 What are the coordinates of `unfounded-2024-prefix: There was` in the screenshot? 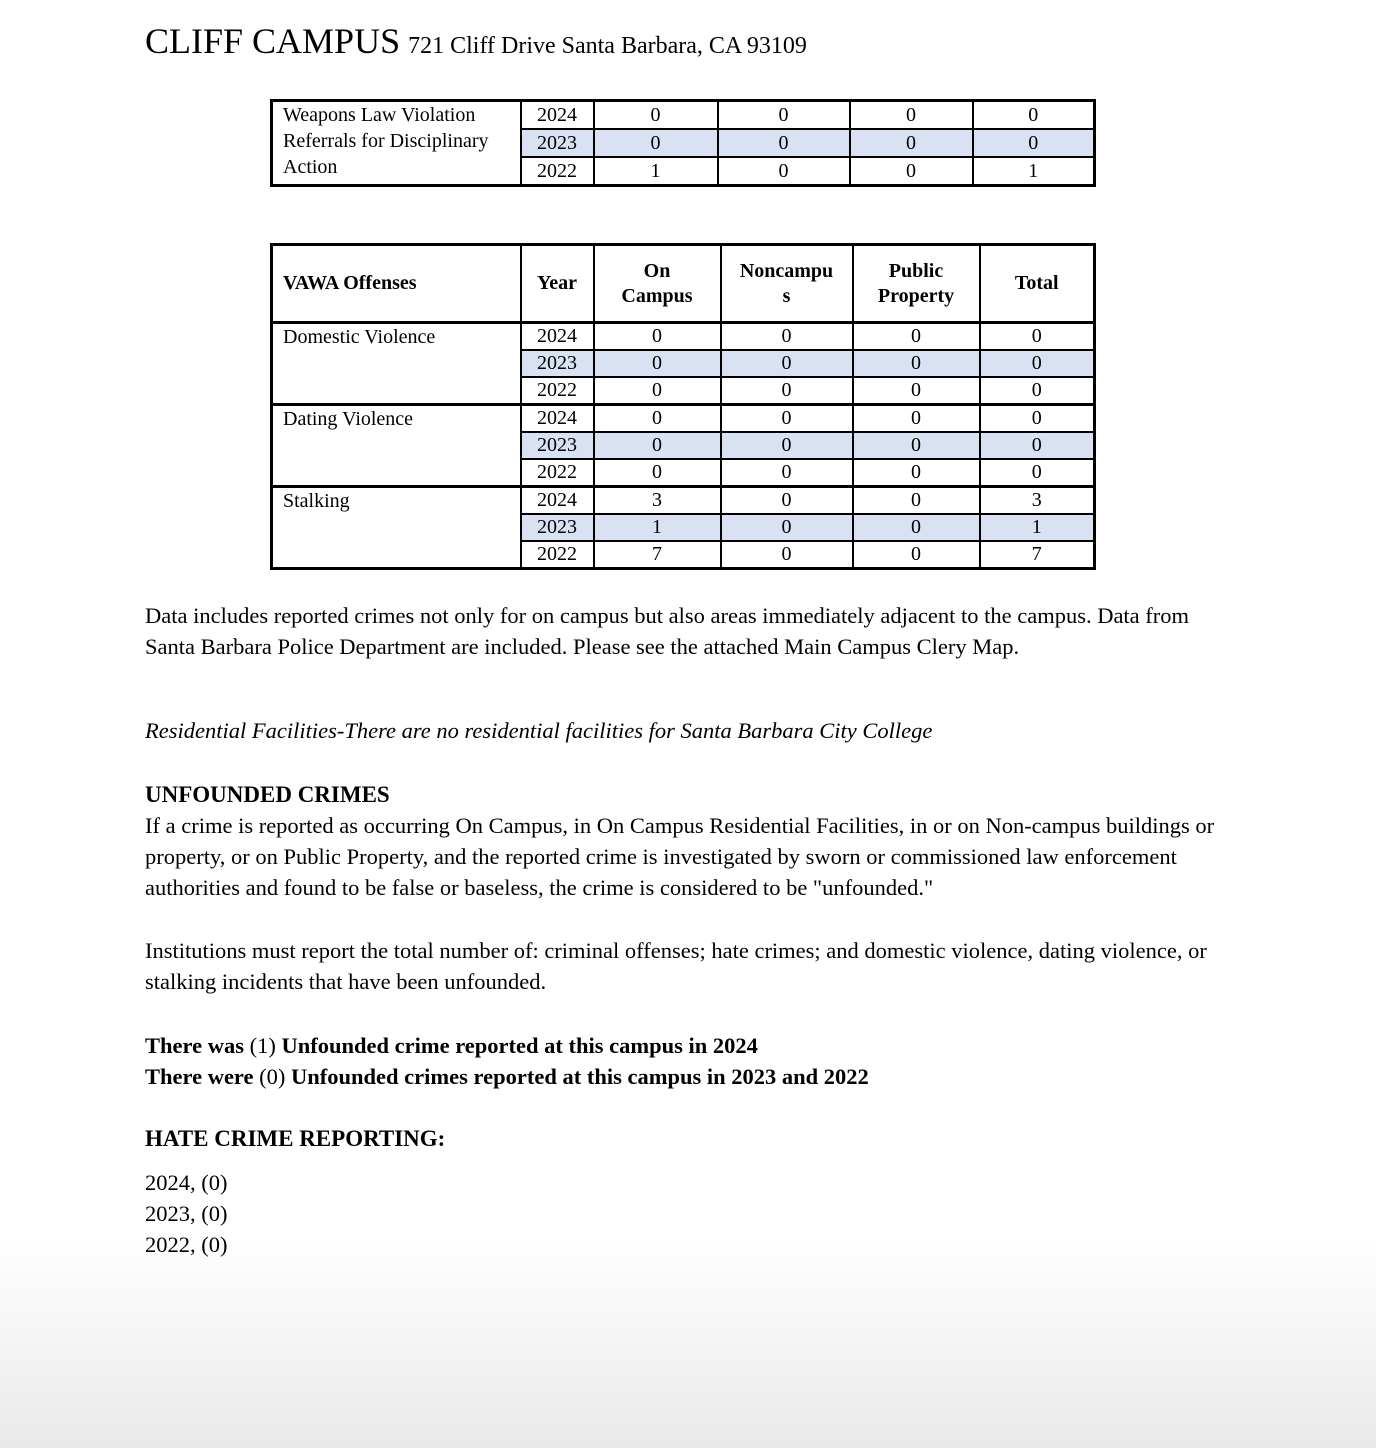 It's located at (194, 1046).